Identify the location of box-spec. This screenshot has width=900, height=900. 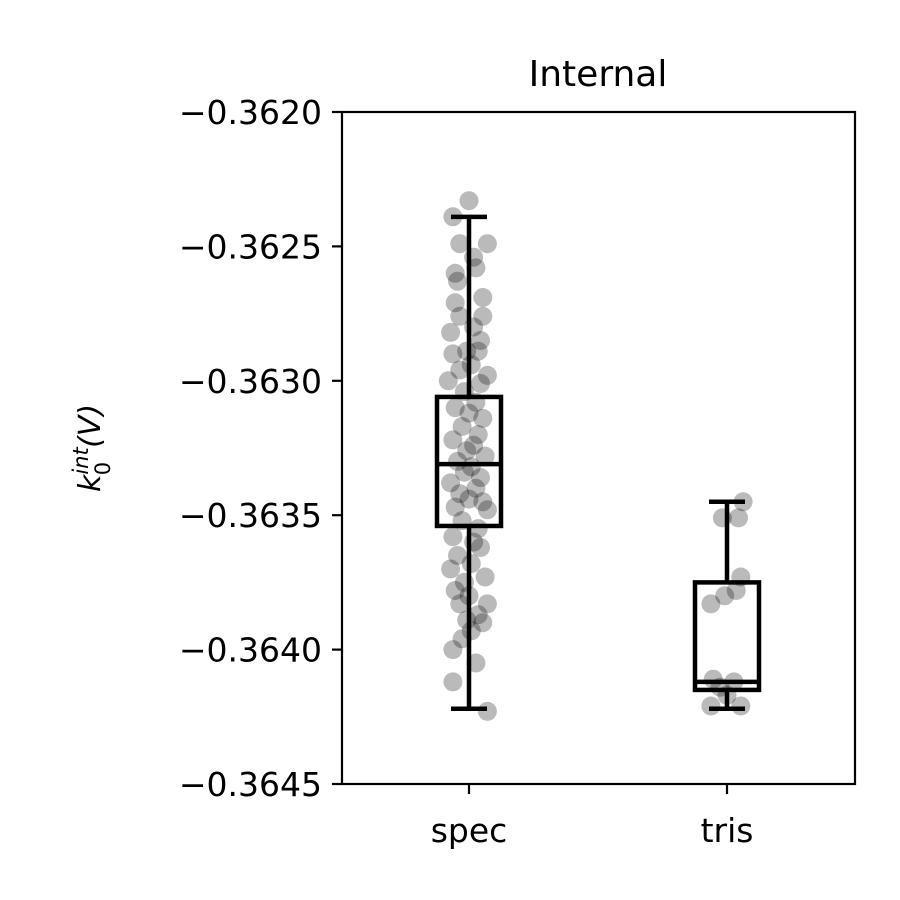
(469, 462).